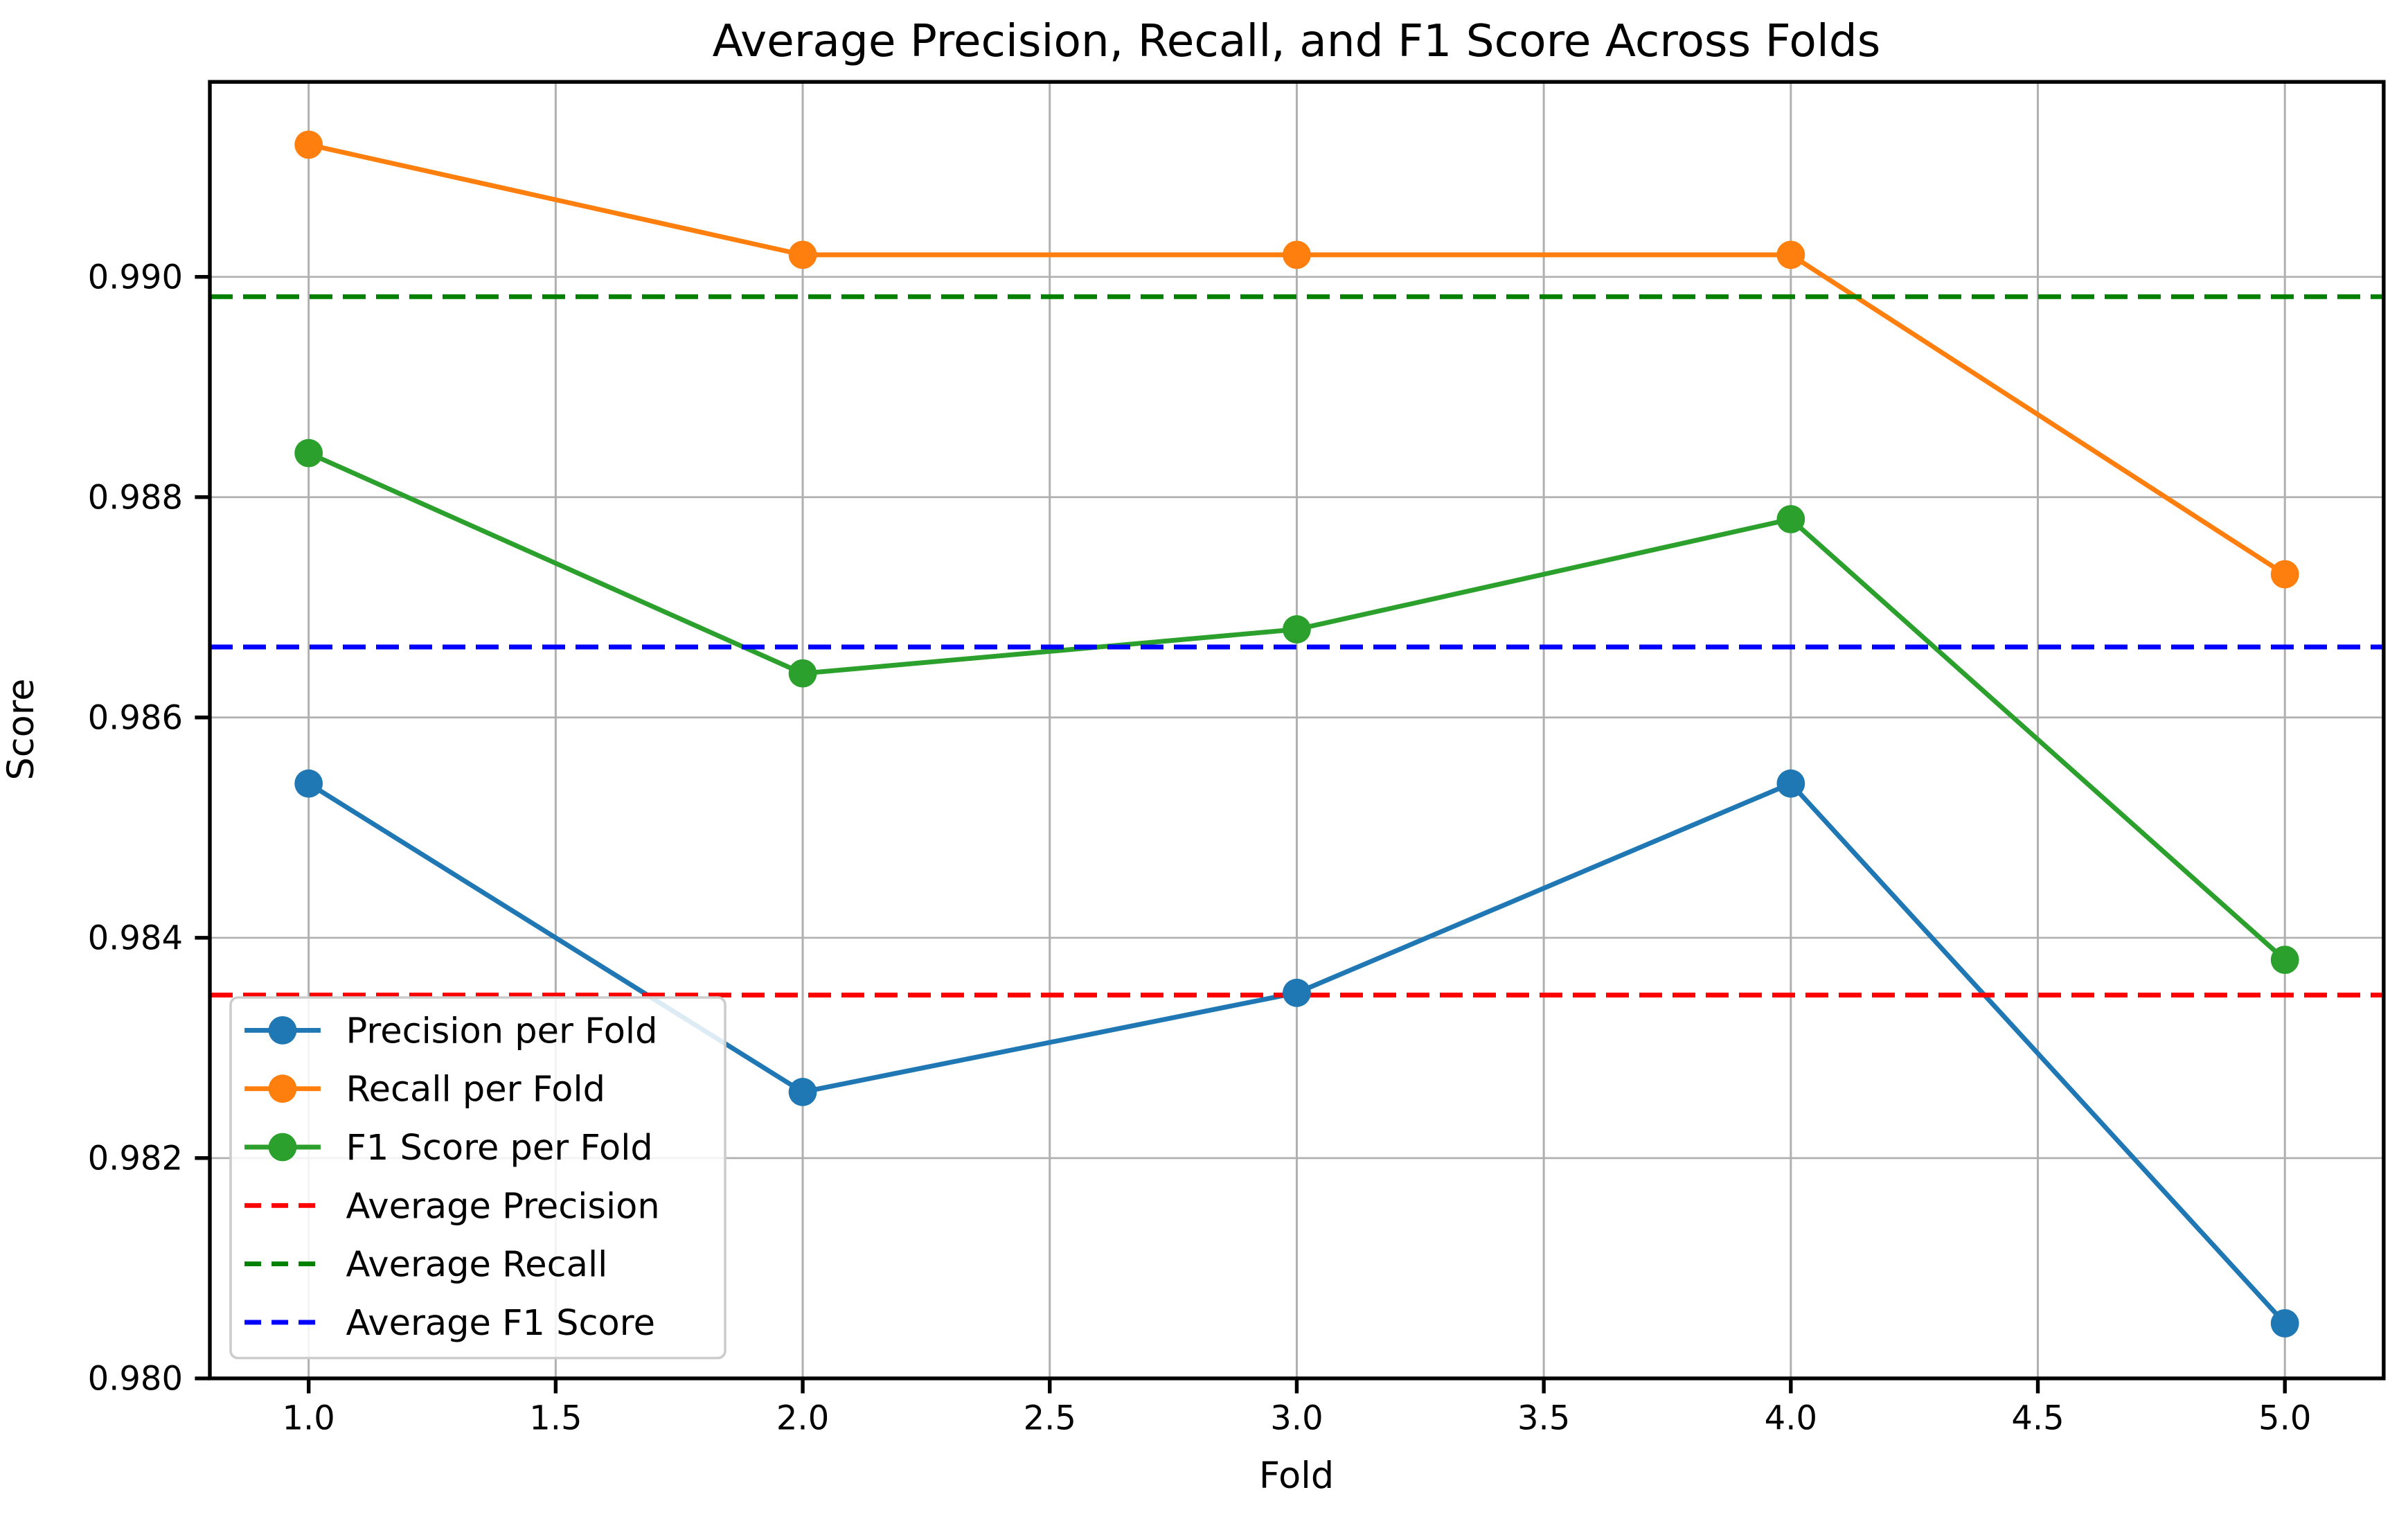 This screenshot has width=2408, height=1517. I want to click on legend-label: Average F1 Score, so click(501, 1323).